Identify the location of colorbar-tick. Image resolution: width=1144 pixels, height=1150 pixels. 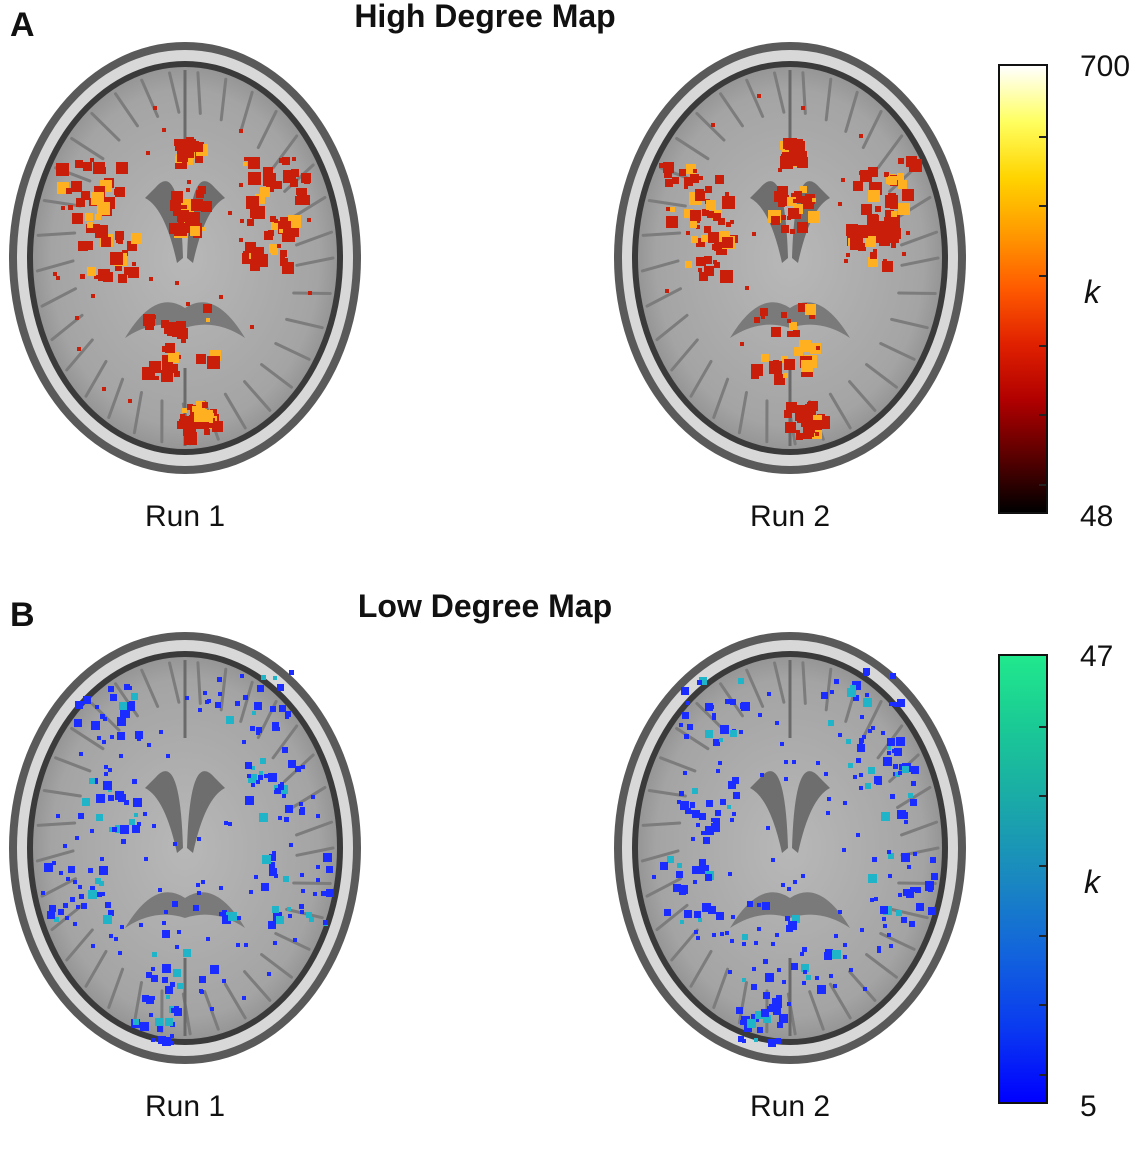
(1042, 346).